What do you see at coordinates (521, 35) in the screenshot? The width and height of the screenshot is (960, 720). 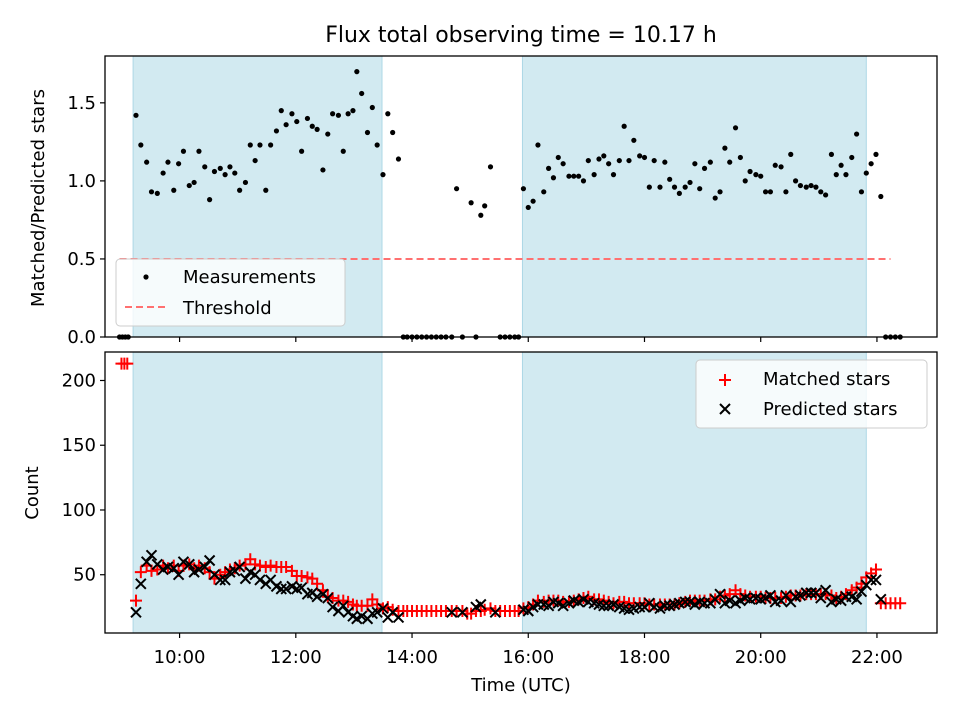 I see `chart-title: Flux total observing time = 10.17 h` at bounding box center [521, 35].